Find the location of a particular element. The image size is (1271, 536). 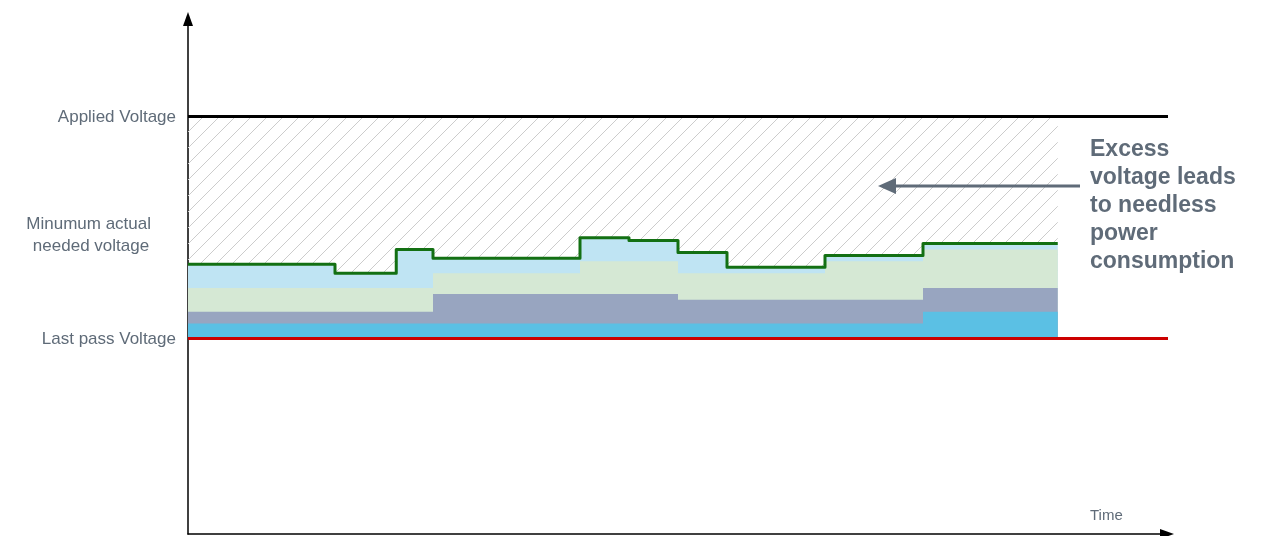

ref-line-label: Applied Voltage is located at coordinates (116, 116).